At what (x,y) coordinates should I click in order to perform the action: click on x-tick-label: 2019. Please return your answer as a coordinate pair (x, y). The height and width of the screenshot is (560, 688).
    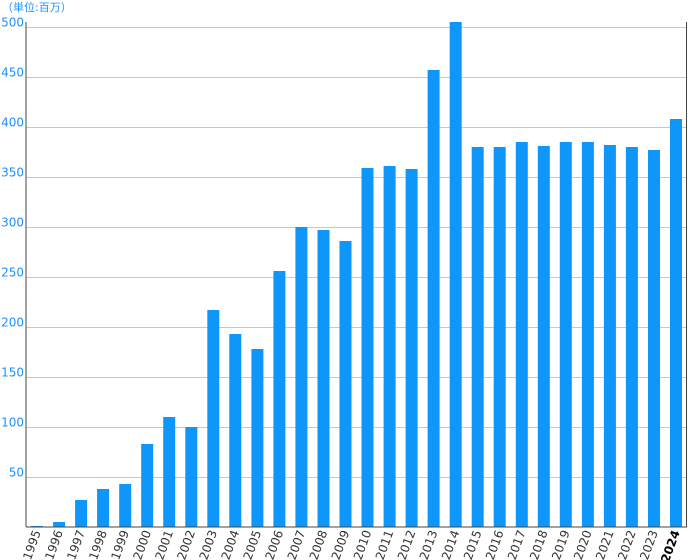
    Looking at the image, I should click on (561, 544).